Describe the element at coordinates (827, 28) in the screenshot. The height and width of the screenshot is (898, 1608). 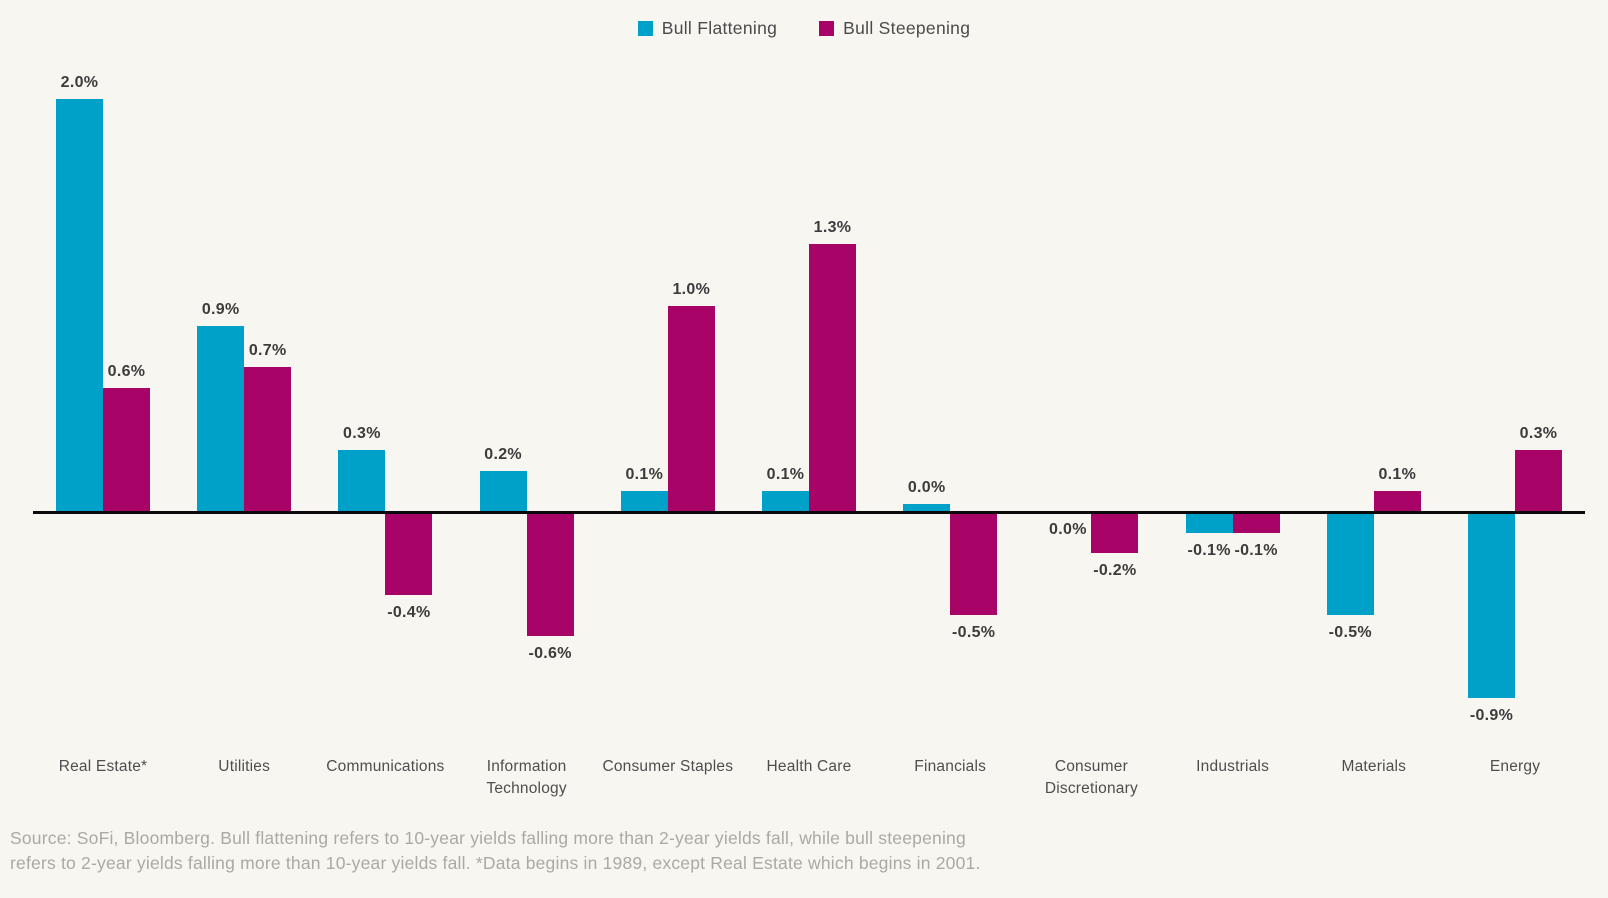
I see `bull-steepening-swatch-icon` at that location.